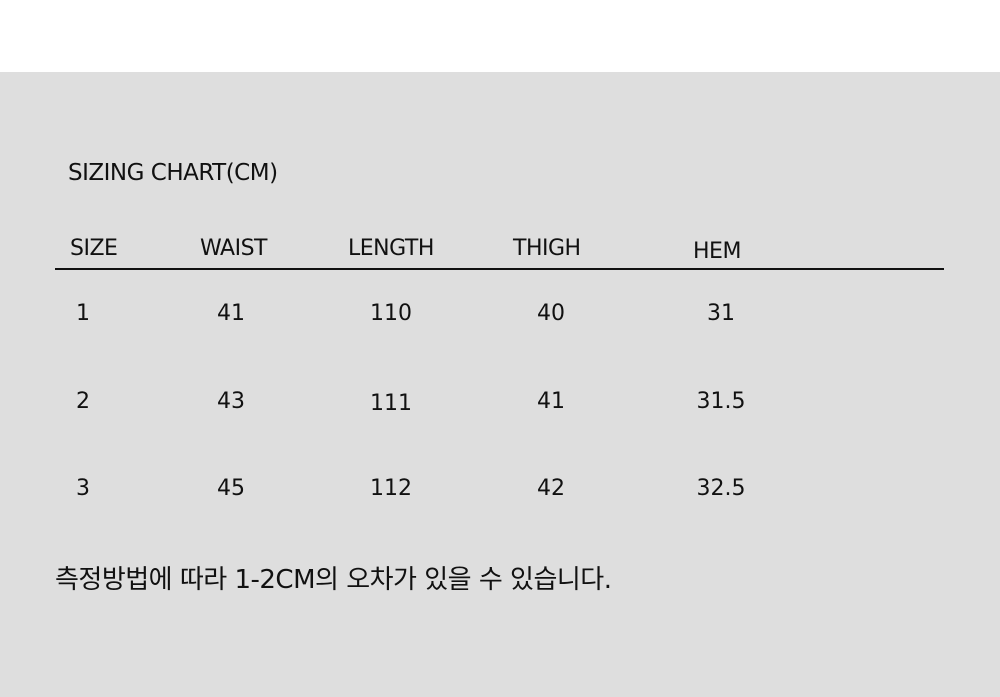  What do you see at coordinates (83, 401) in the screenshot?
I see `cell-size: 2` at bounding box center [83, 401].